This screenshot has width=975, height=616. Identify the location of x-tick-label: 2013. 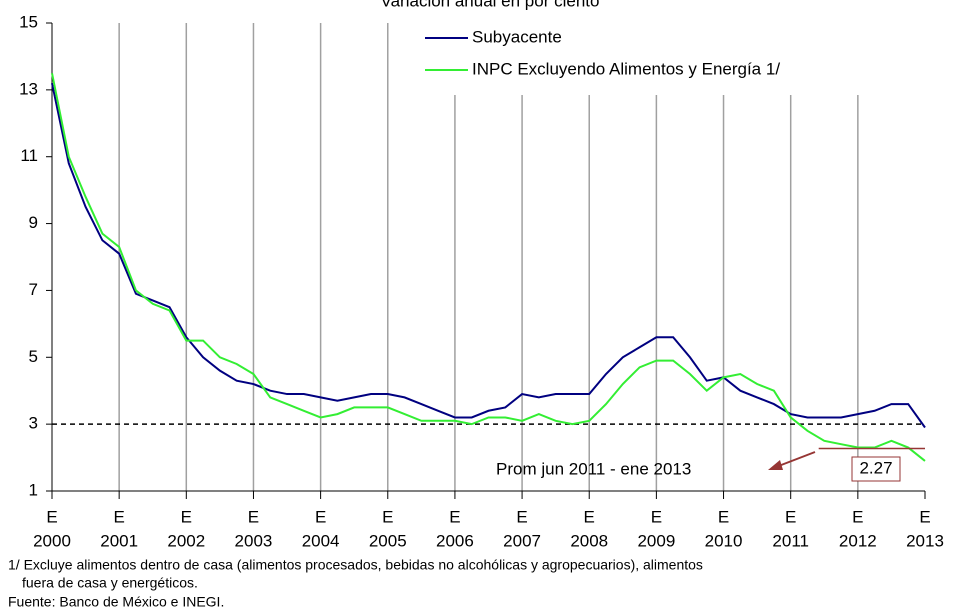
(925, 540).